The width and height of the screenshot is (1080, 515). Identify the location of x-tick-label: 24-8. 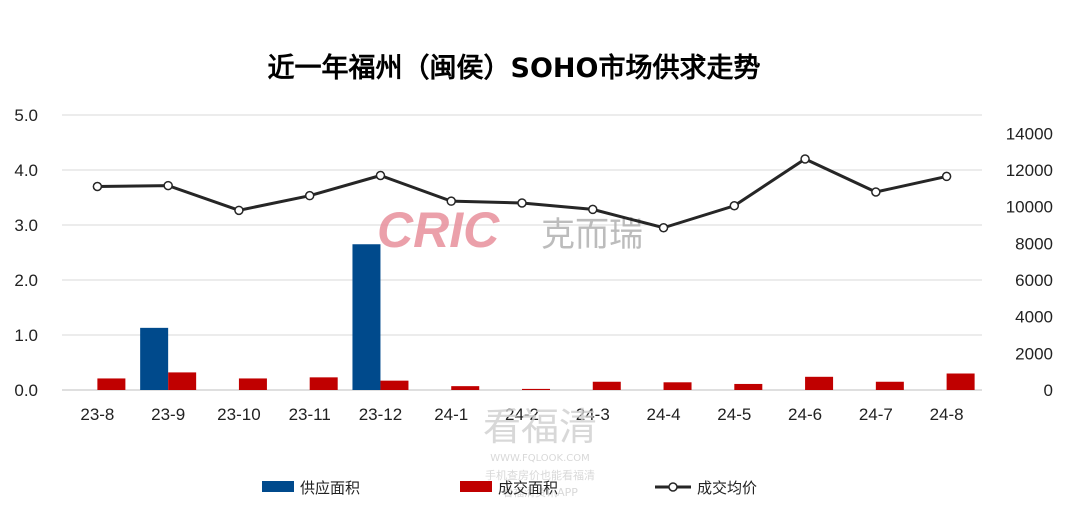
(947, 414).